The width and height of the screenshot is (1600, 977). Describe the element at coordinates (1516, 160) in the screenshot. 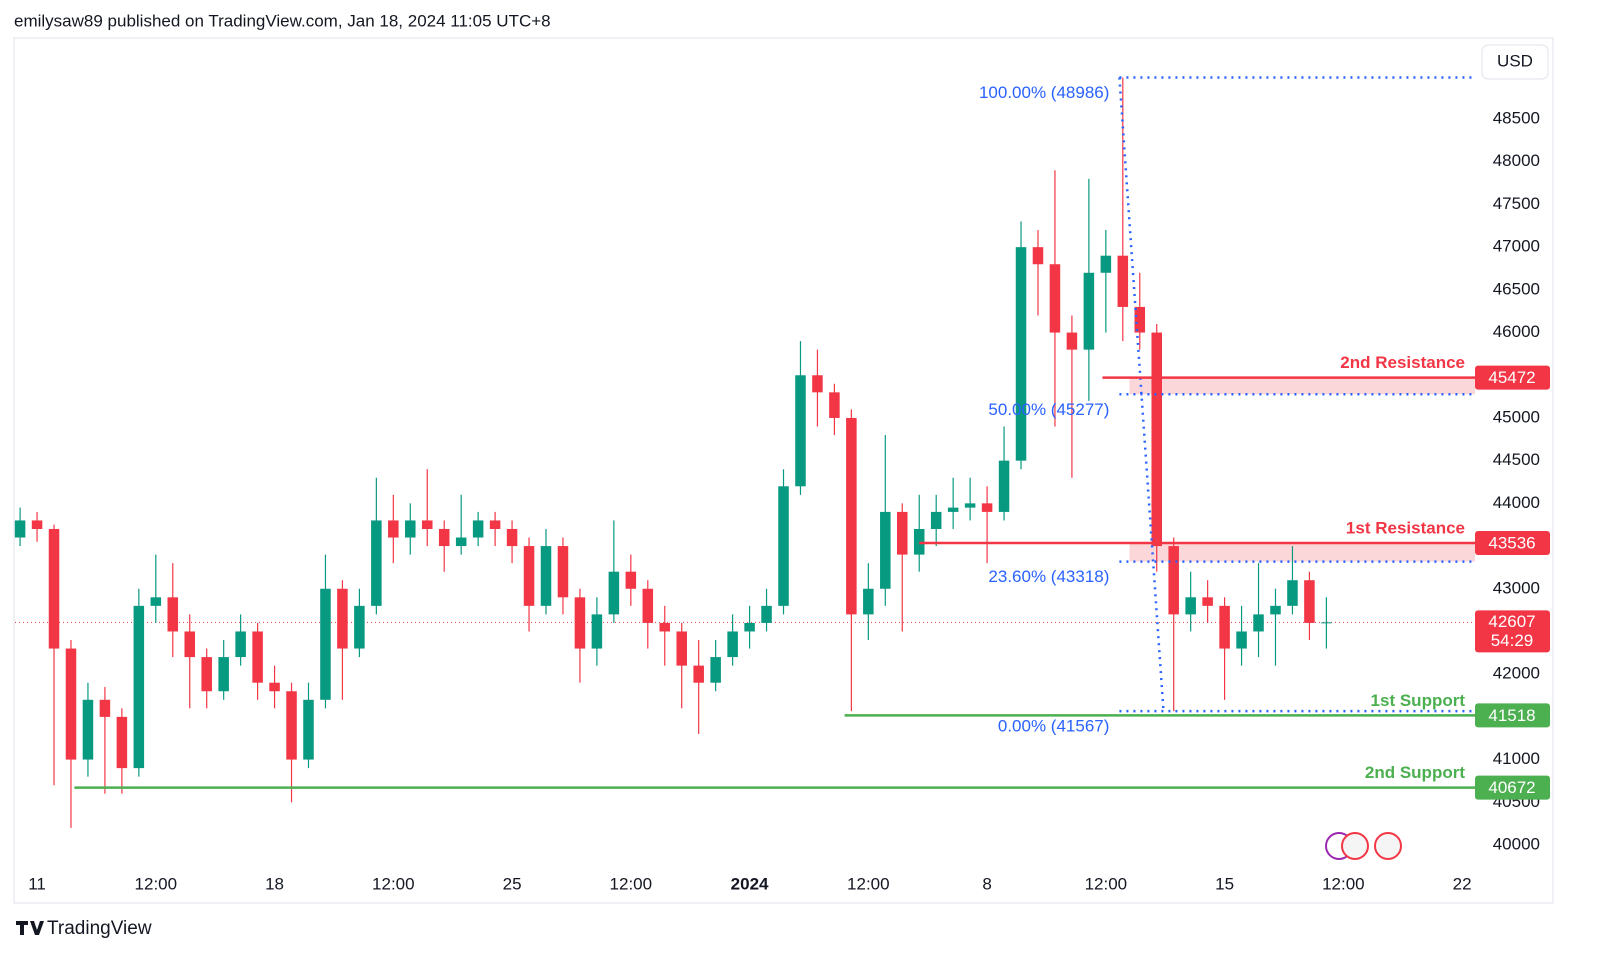

I see `y-tick-label: 48000` at that location.